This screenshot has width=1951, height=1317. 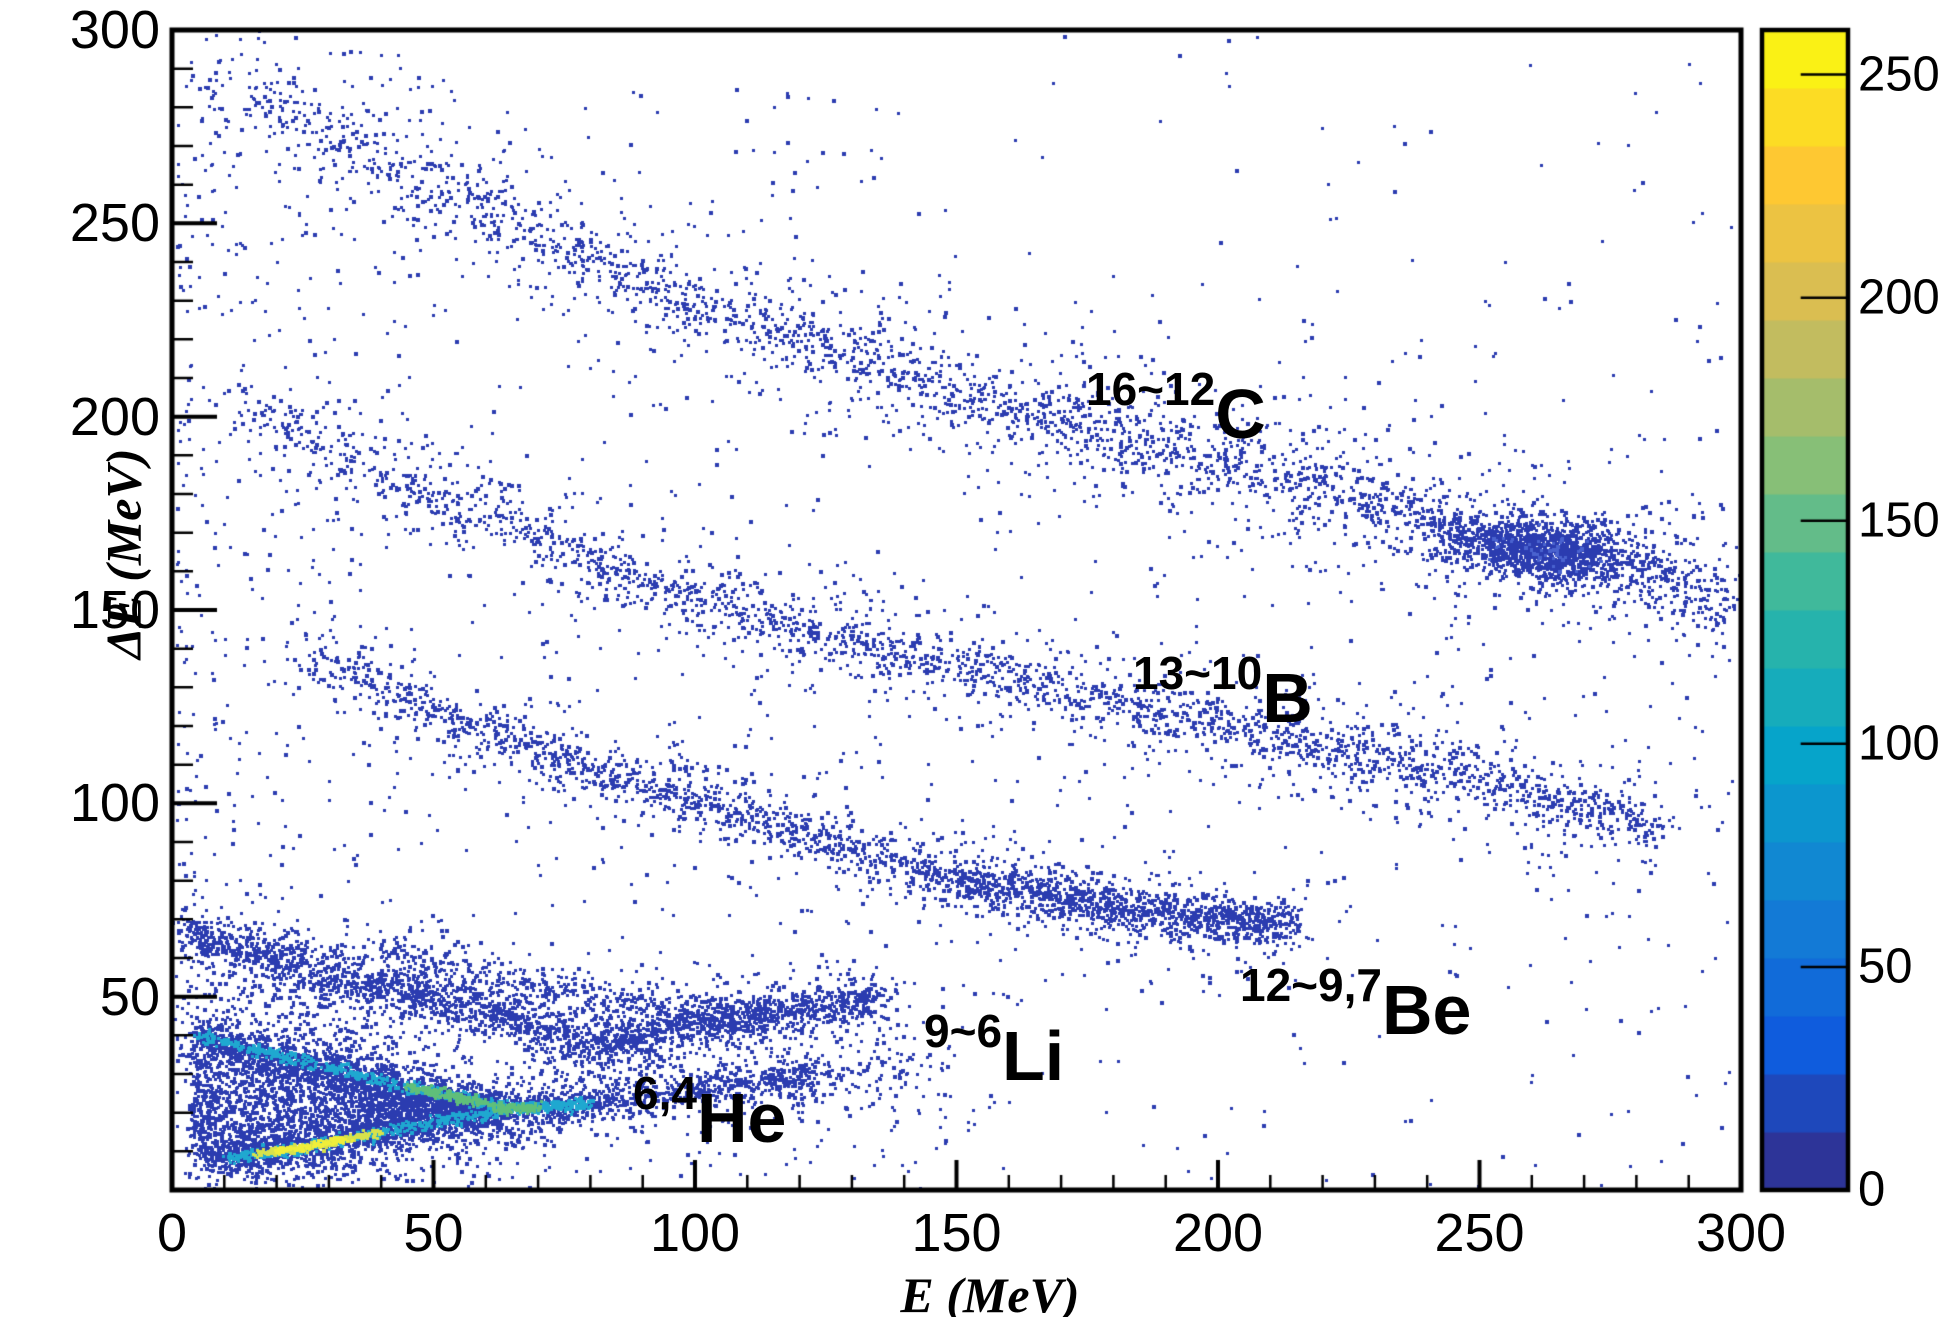 I want to click on annotation-beryllium: 12~9,7 Be, so click(x=1355, y=1003).